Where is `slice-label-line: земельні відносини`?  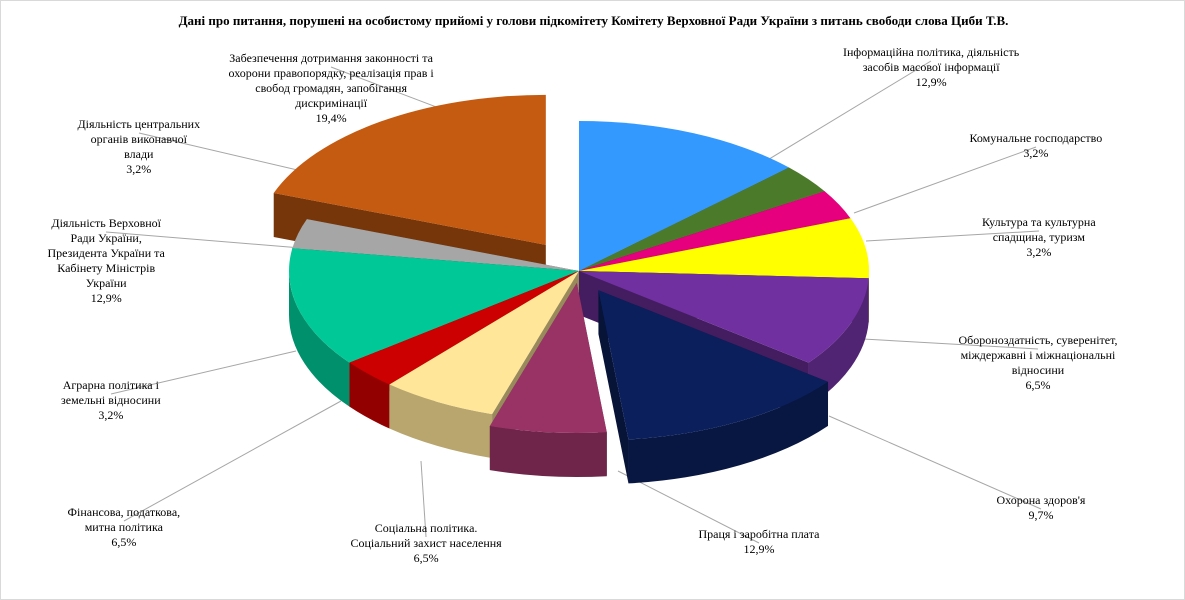
slice-label-line: земельні відносини is located at coordinates (111, 400).